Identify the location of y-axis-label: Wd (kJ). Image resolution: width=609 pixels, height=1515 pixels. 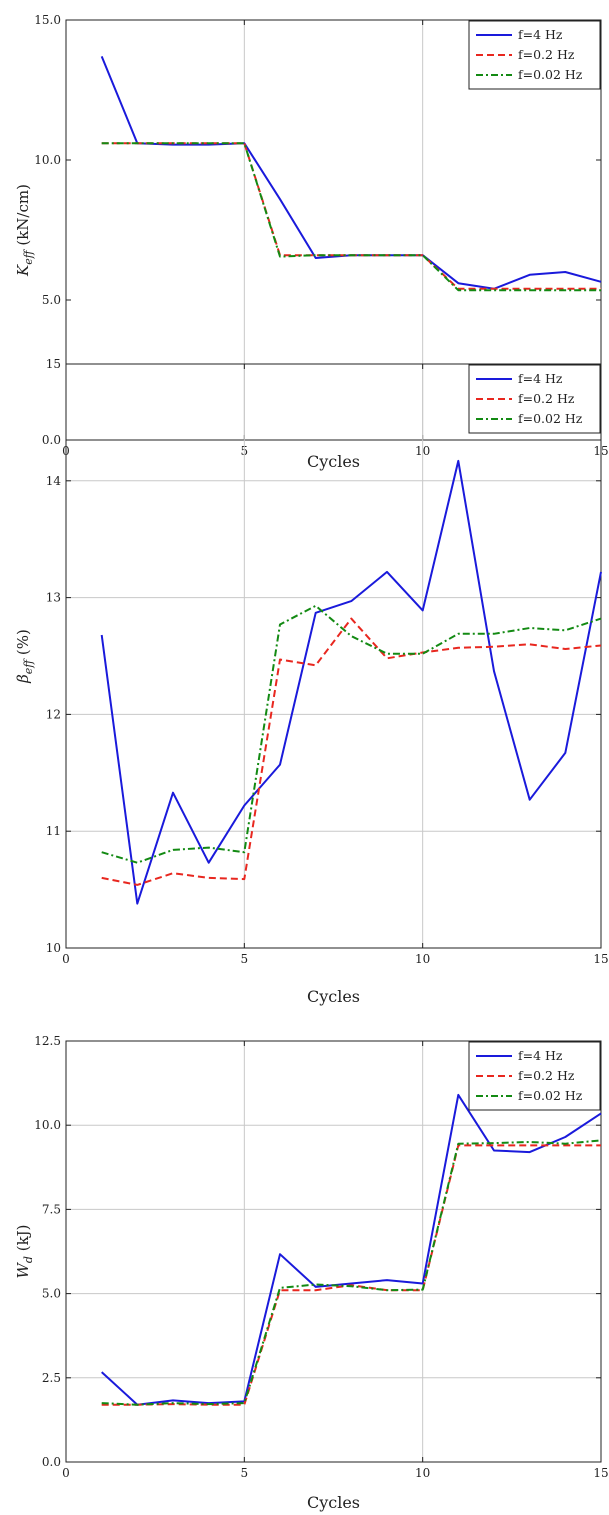
(24, 1251).